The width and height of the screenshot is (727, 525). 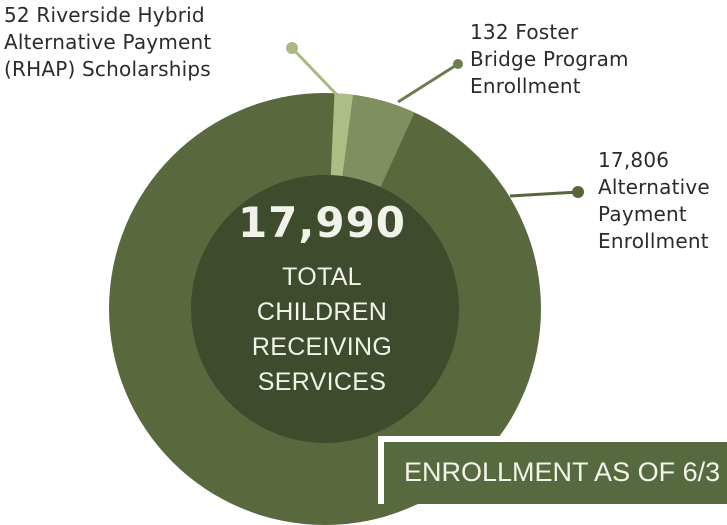 What do you see at coordinates (342, 135) in the screenshot?
I see `slice-rhap-scholarships` at bounding box center [342, 135].